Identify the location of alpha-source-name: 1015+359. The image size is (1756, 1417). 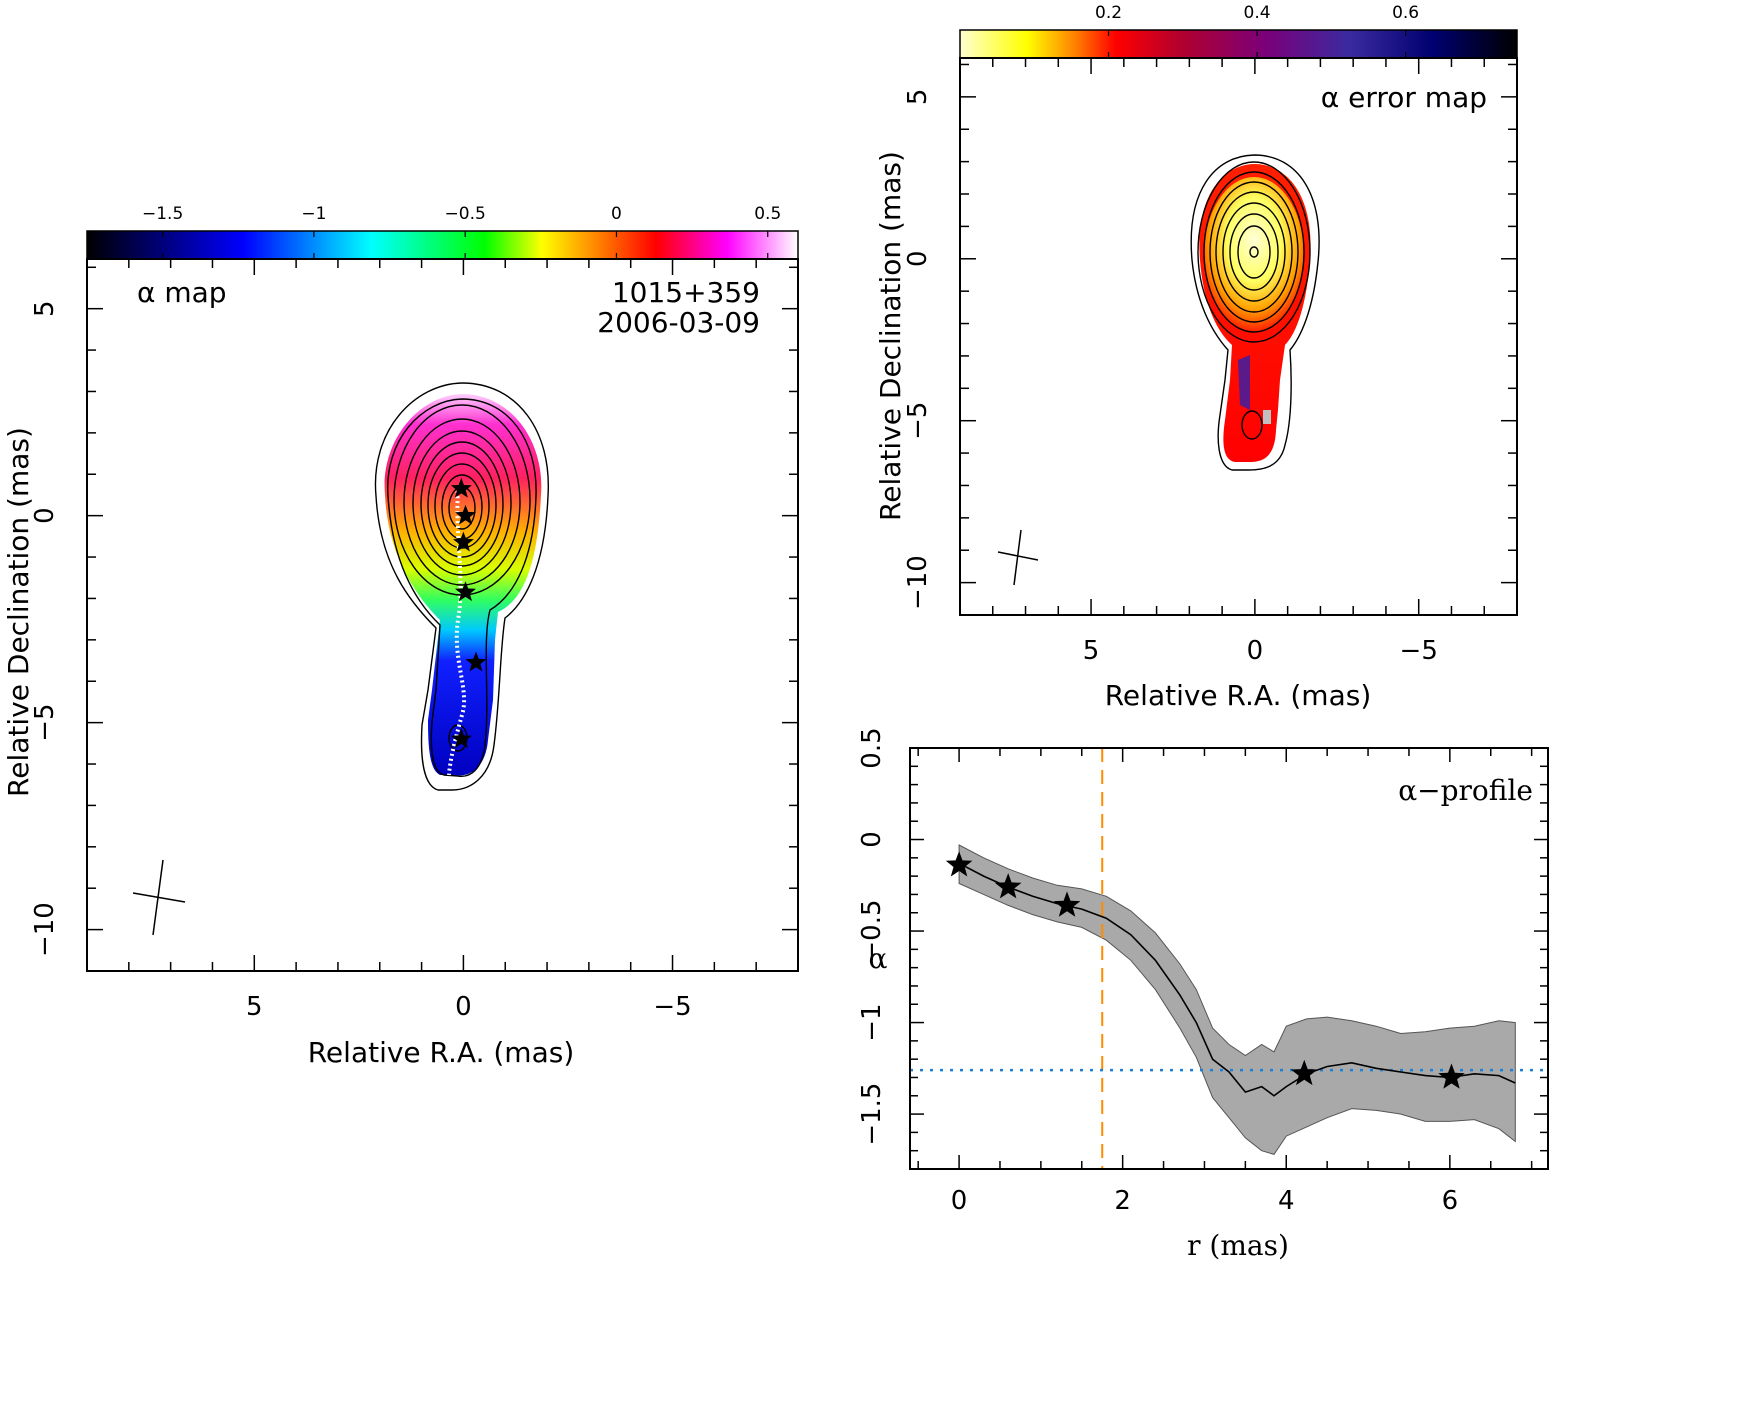
(686, 292).